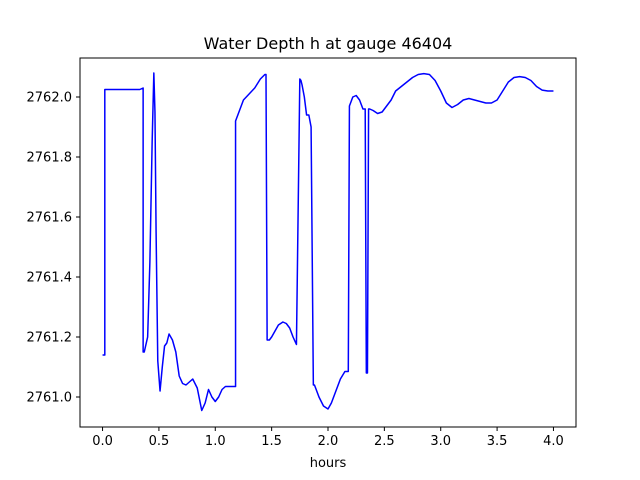 This screenshot has width=640, height=480. Describe the element at coordinates (50, 278) in the screenshot. I see `y-tick-label: 2761.4` at that location.